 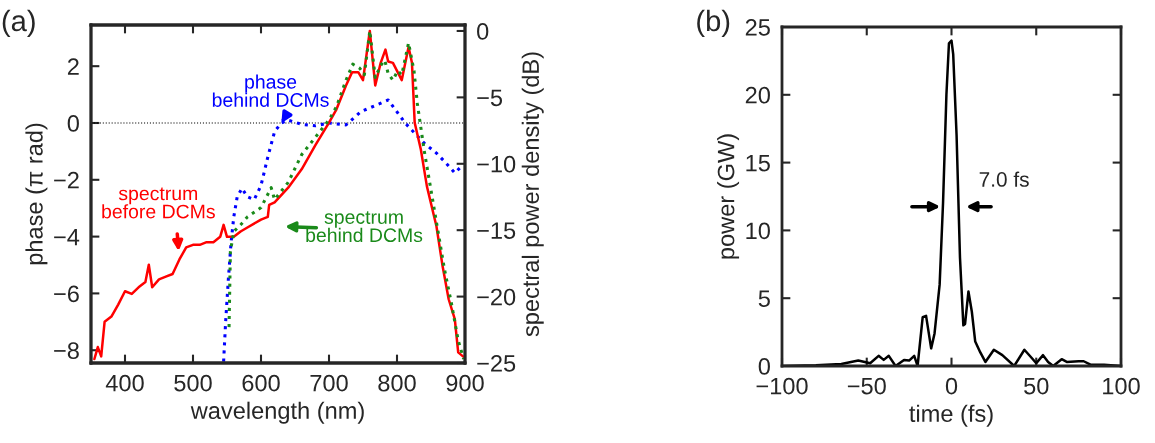 What do you see at coordinates (532, 194) in the screenshot?
I see `y2-axis-title: spectral power density (dB)` at bounding box center [532, 194].